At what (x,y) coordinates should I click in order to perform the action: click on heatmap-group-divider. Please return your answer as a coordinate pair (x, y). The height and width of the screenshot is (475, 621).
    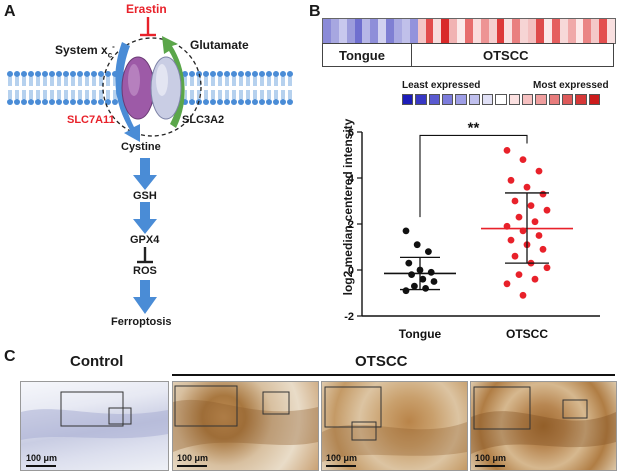
    Looking at the image, I should click on (411, 55).